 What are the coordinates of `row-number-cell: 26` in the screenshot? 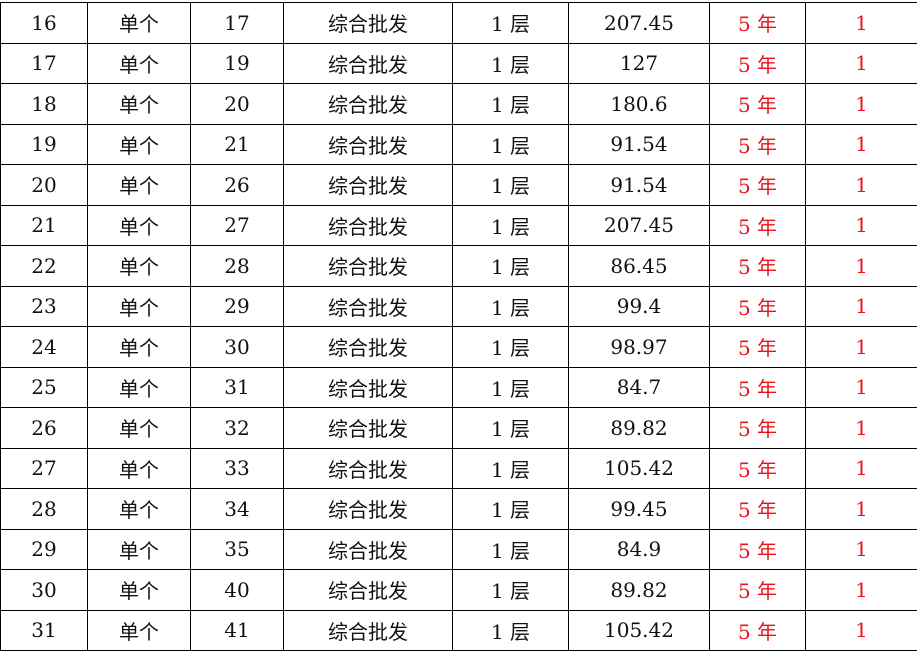 It's located at (44, 428).